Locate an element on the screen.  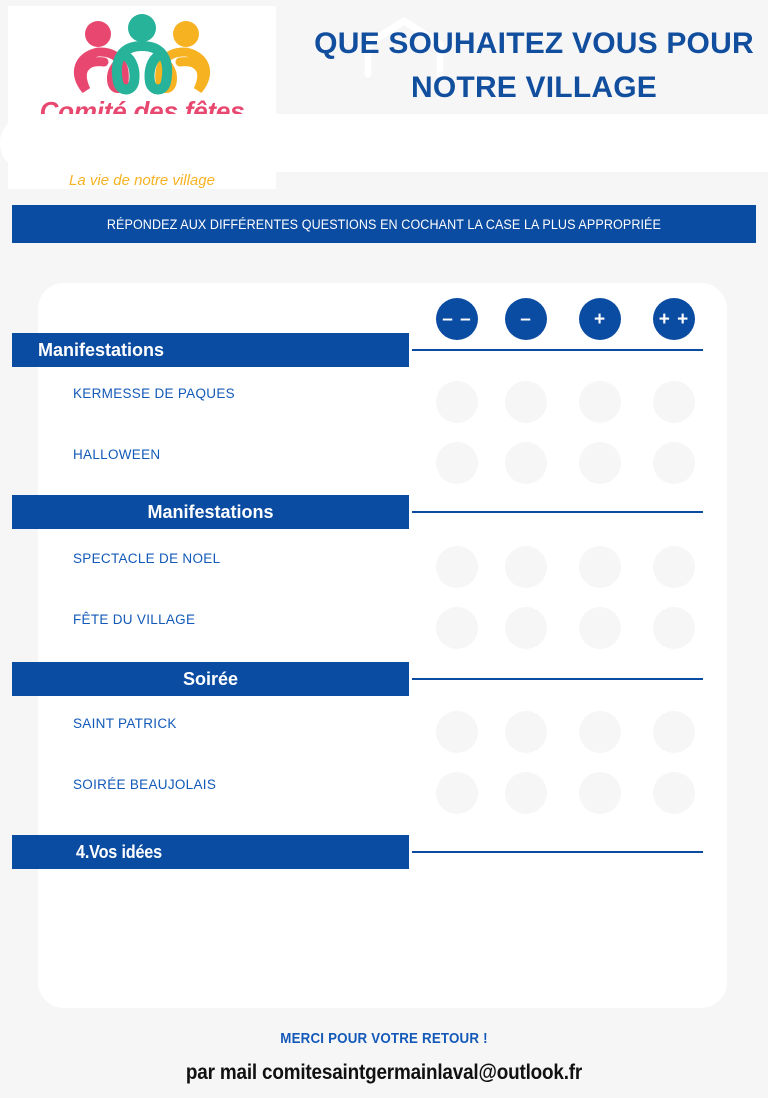
scale-negative-icon: – is located at coordinates (526, 319).